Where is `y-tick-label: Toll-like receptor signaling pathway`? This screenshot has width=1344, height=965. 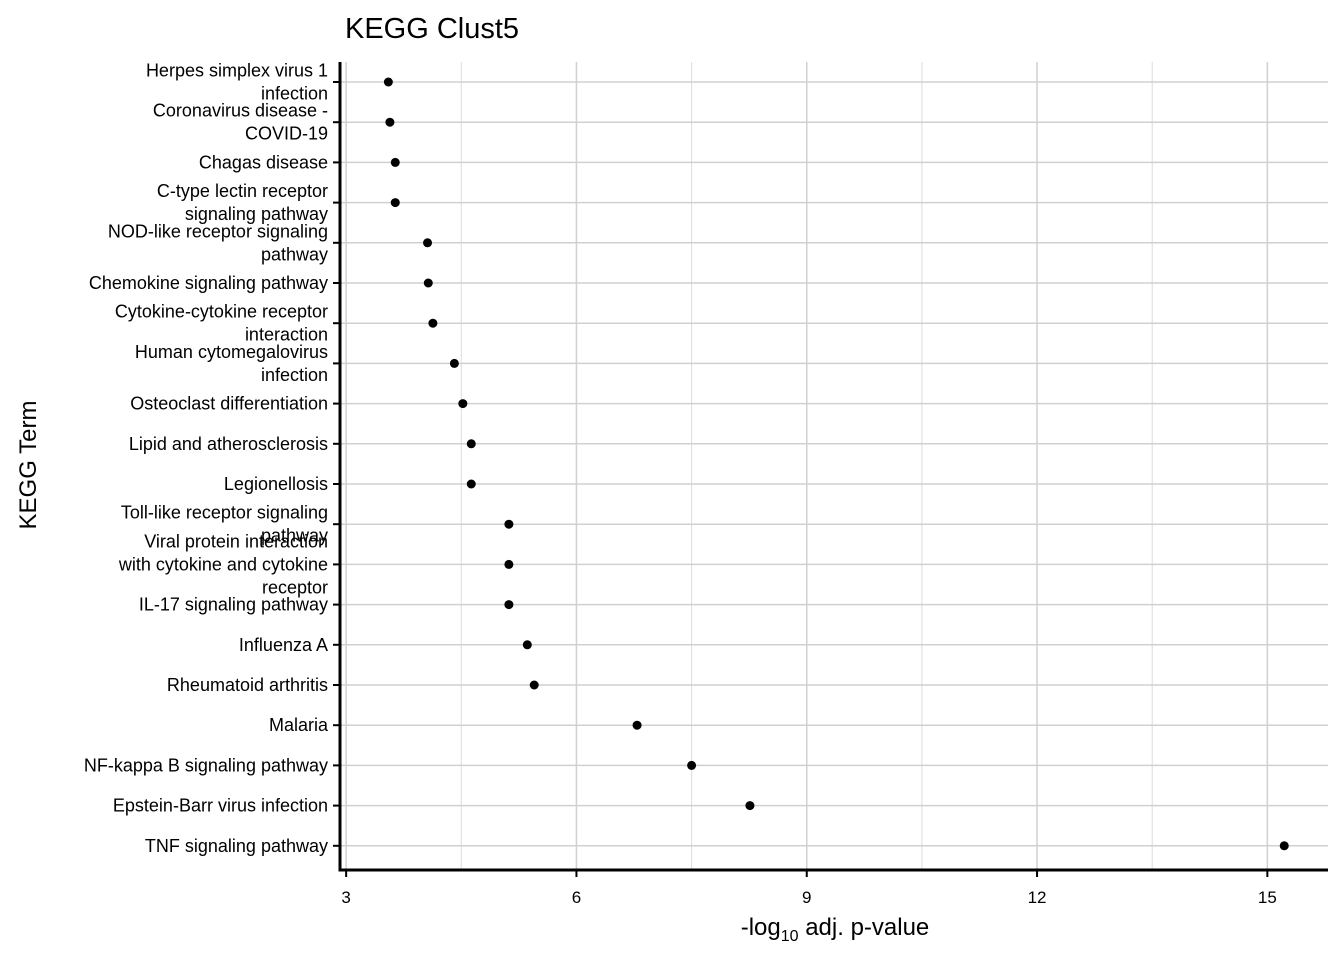
y-tick-label: Toll-like receptor signaling pathway is located at coordinates (224, 524).